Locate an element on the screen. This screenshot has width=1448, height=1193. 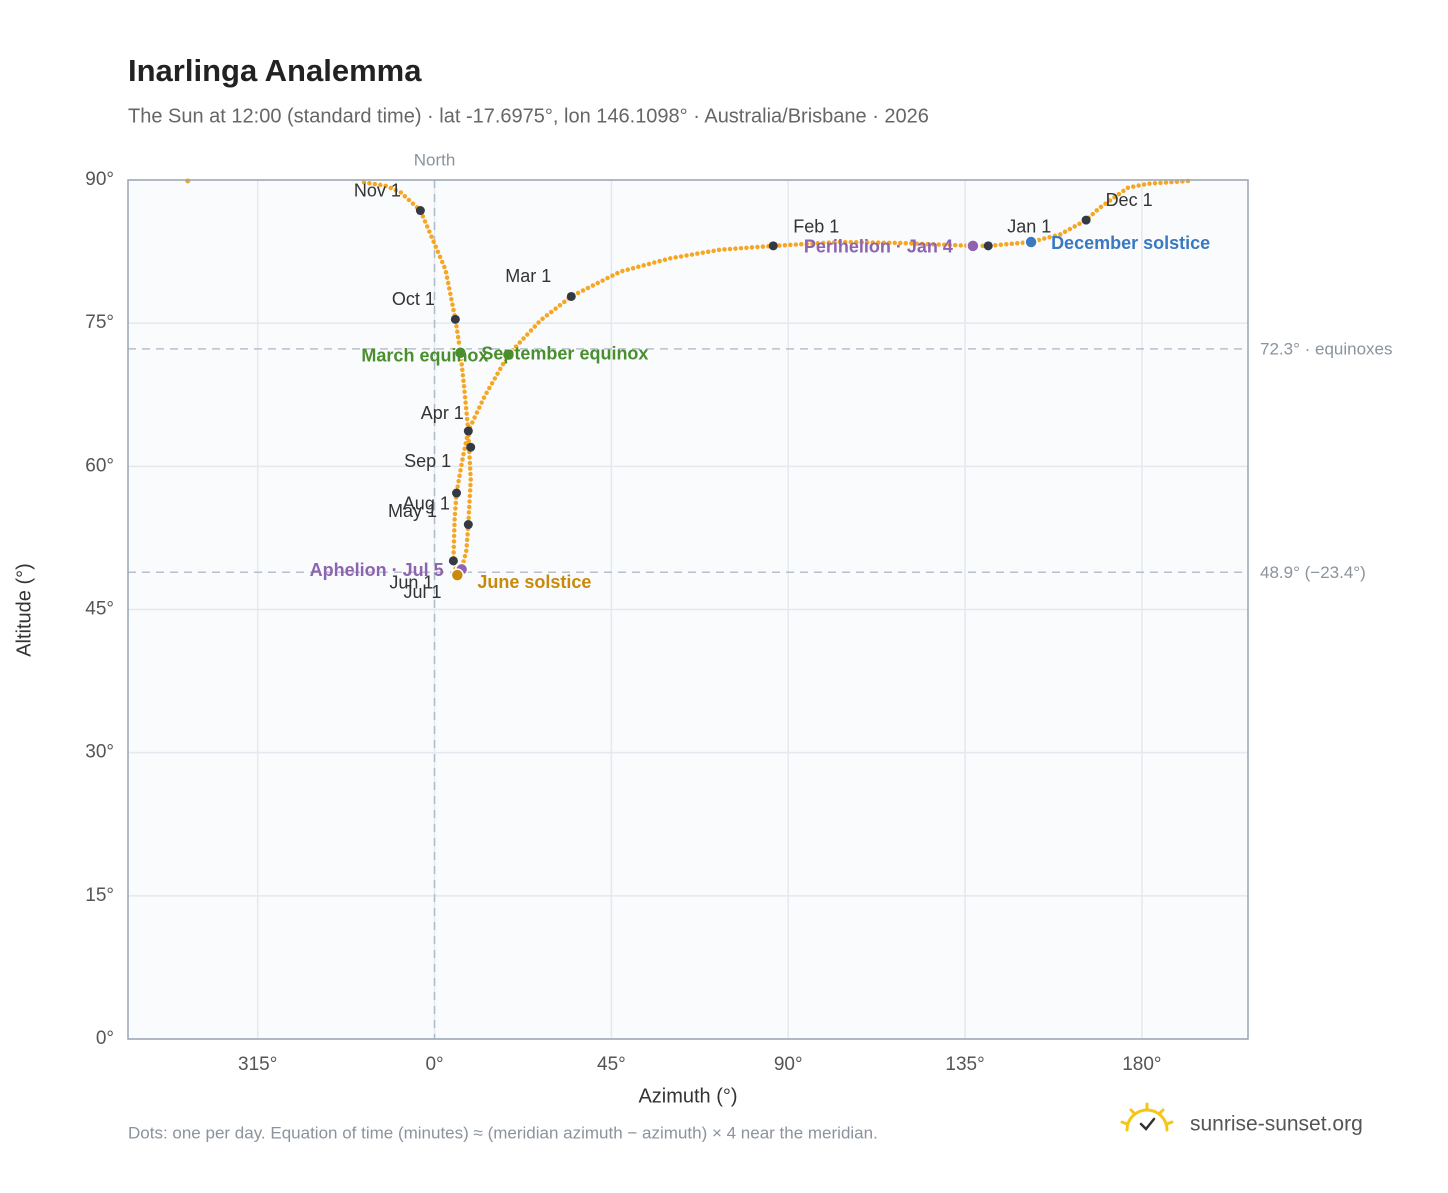
event-label: September equinox is located at coordinates (564, 353).